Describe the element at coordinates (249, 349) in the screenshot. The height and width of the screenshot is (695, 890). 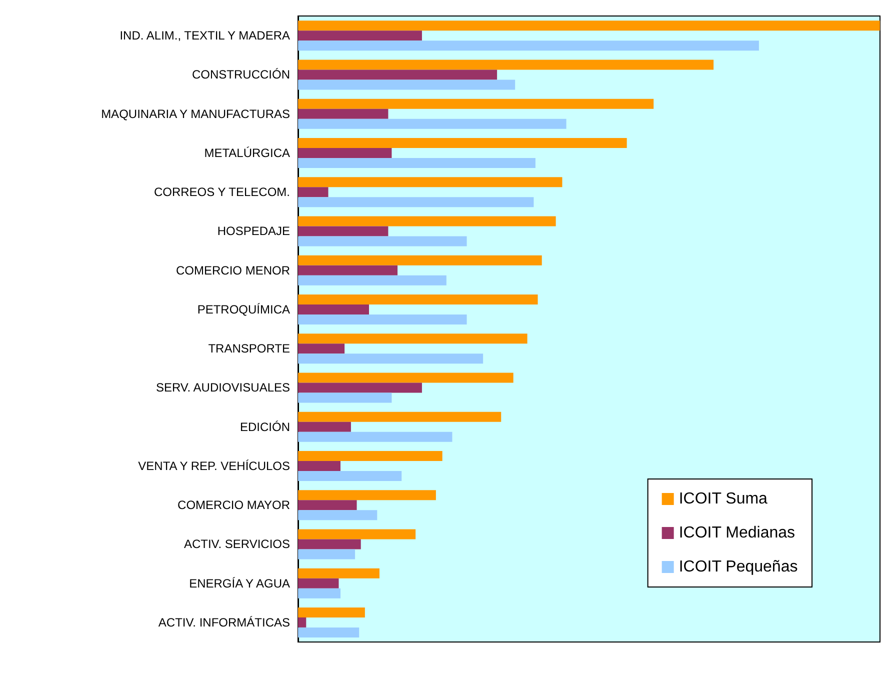
I see `y-tick-label: TRANSPORTE` at that location.